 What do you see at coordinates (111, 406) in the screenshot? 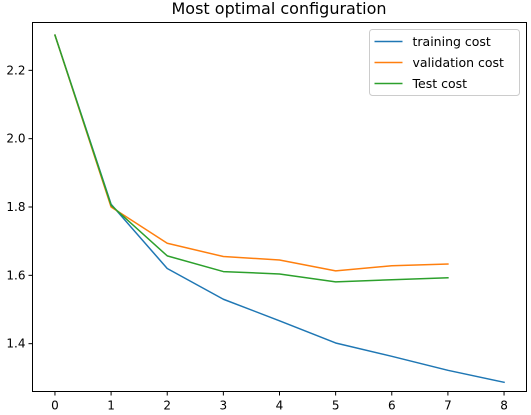
I see `x-tick-label: 1` at bounding box center [111, 406].